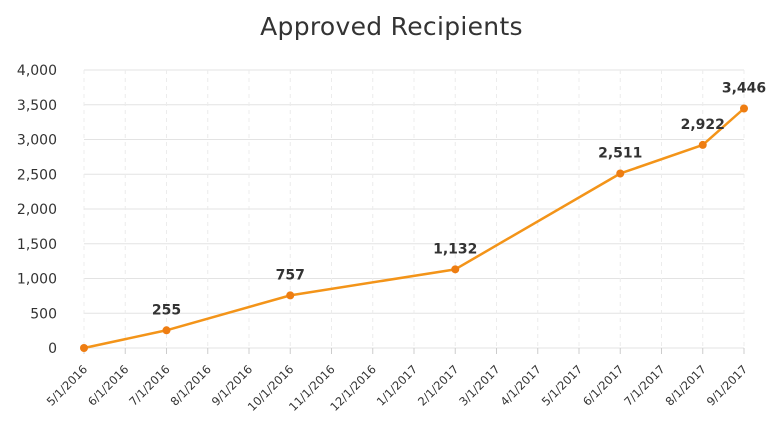  Describe the element at coordinates (52, 349) in the screenshot. I see `y-tick-label: 0` at that location.